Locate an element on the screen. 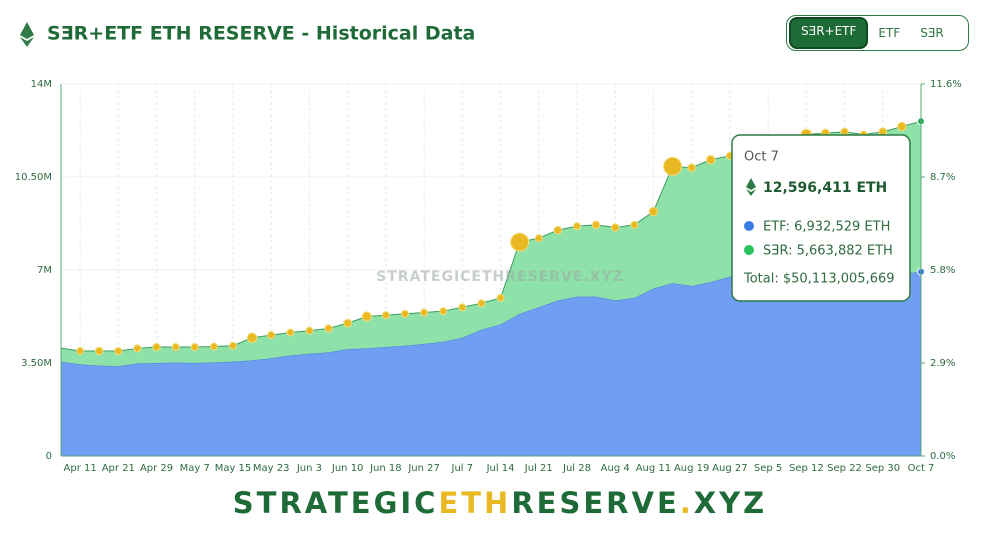 The width and height of the screenshot is (1000, 541). toggle-button: SƎR+ETF is located at coordinates (829, 33).